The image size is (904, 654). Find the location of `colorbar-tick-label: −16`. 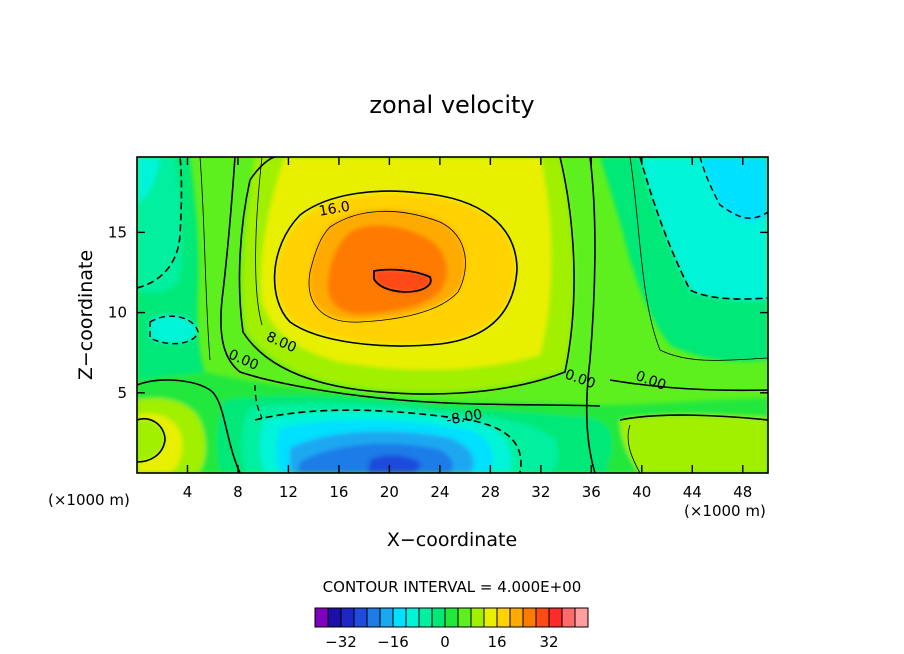

colorbar-tick-label: −16 is located at coordinates (393, 642).